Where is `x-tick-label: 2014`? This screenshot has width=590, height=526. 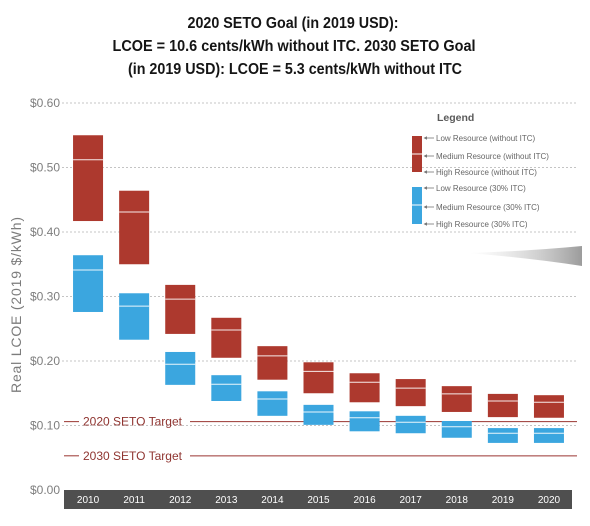
x-tick-label: 2014 is located at coordinates (272, 500).